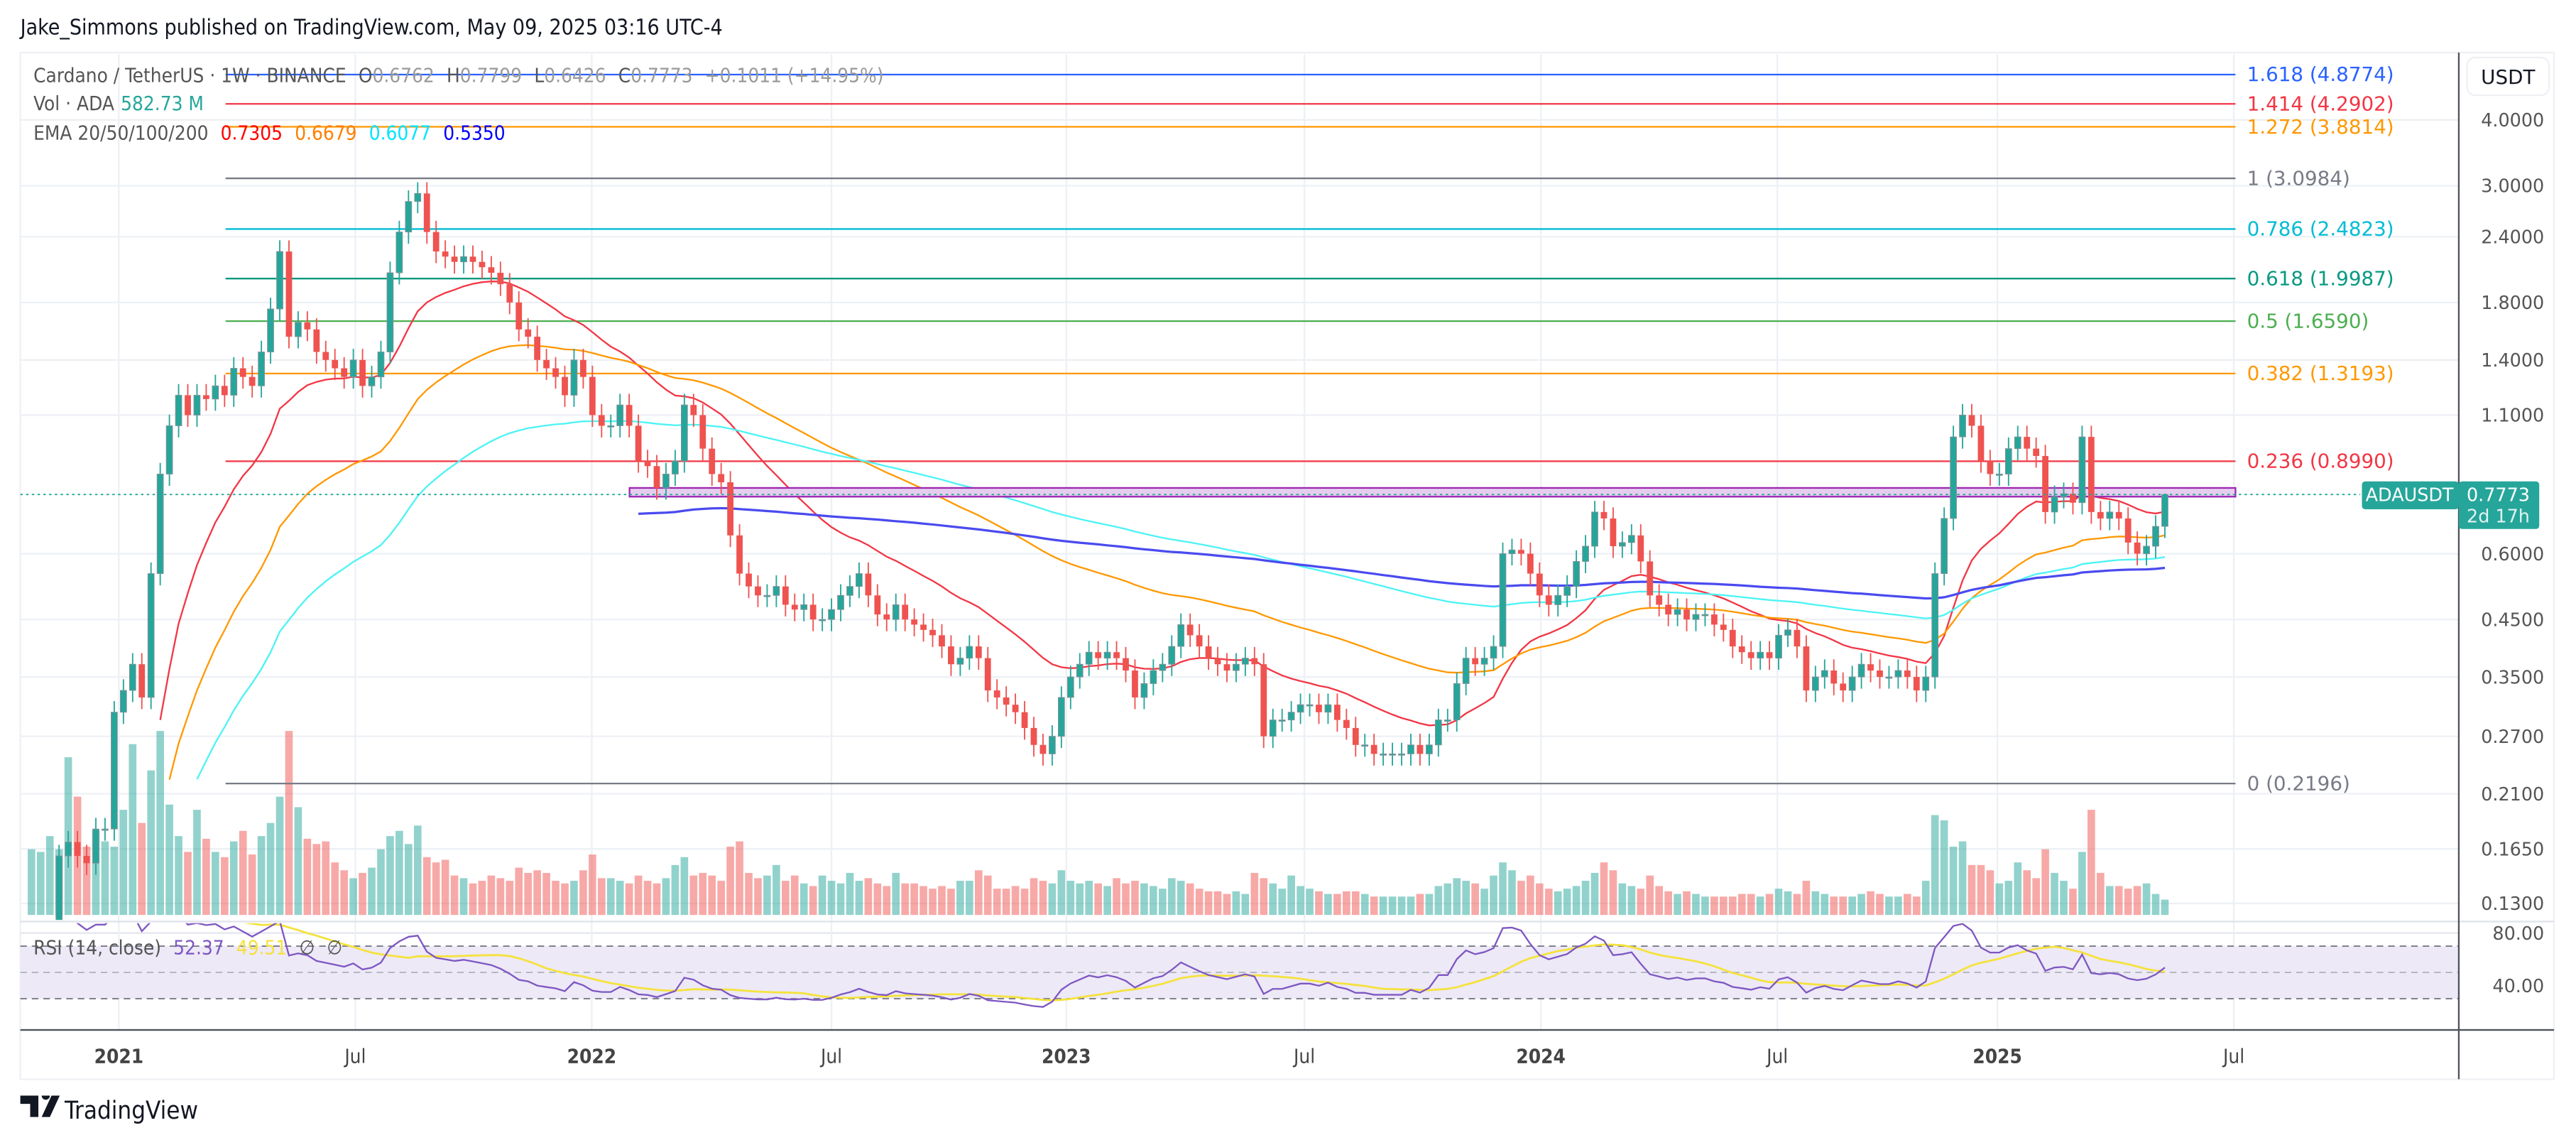  What do you see at coordinates (187, 948) in the screenshot?
I see `rsi-legend: RSI (14, close) 52.37 49.51 ∅ ∅` at bounding box center [187, 948].